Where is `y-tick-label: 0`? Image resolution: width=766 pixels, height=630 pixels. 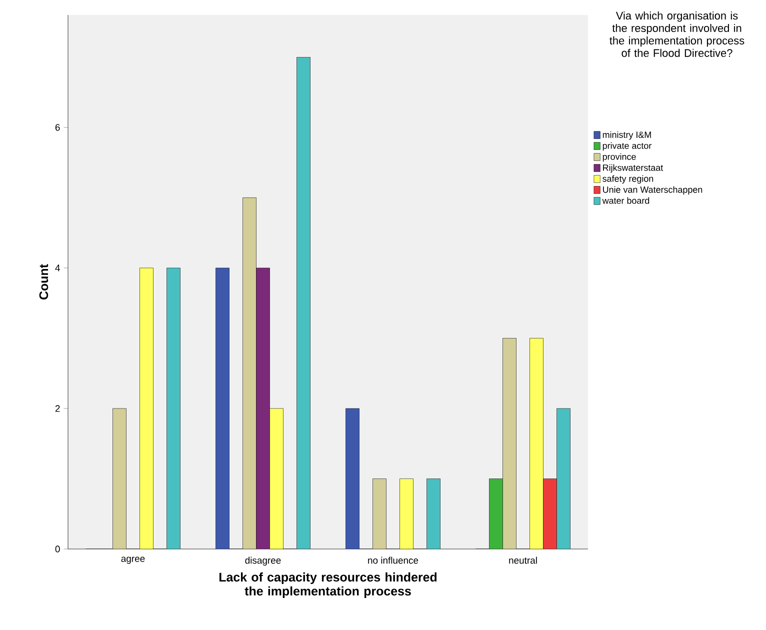
y-tick-label: 0 is located at coordinates (57, 549).